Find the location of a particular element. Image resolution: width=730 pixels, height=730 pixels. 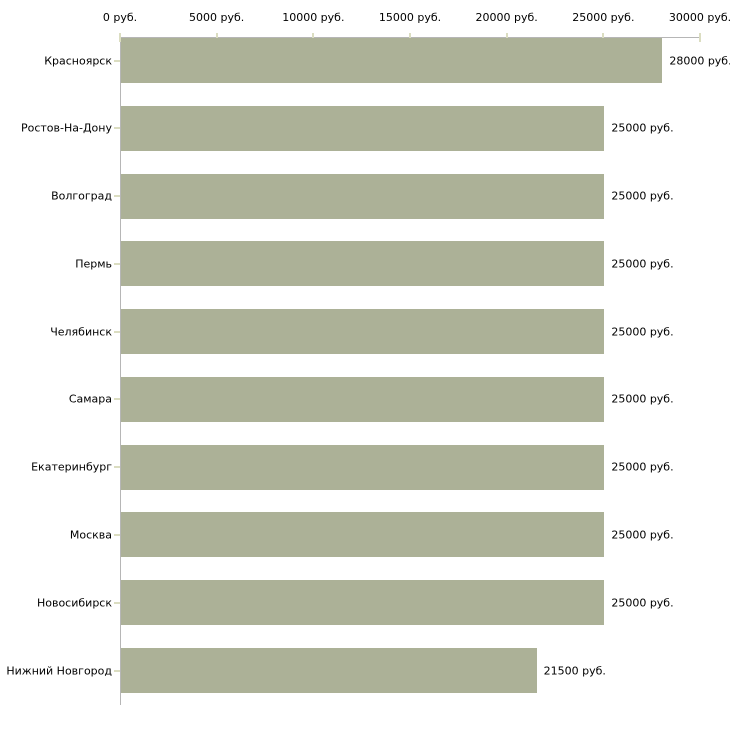

x-axis-label: 5000 руб. is located at coordinates (217, 17).